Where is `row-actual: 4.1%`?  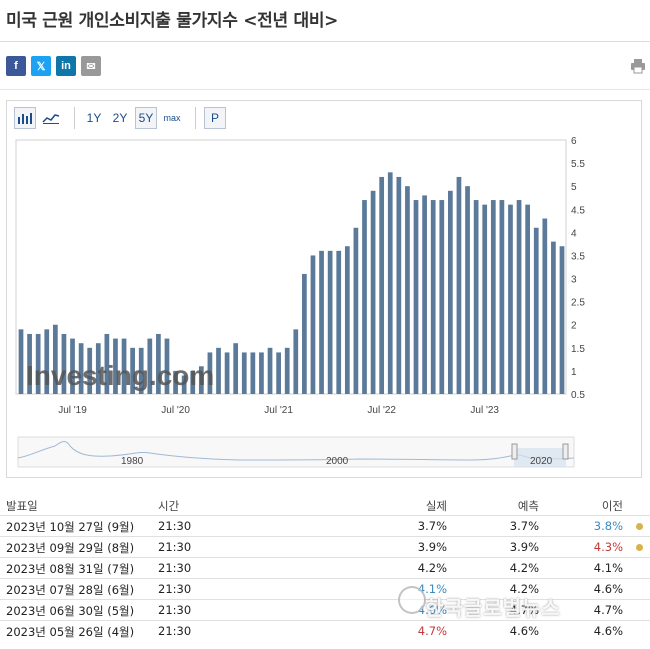 row-actual: 4.1% is located at coordinates (432, 589).